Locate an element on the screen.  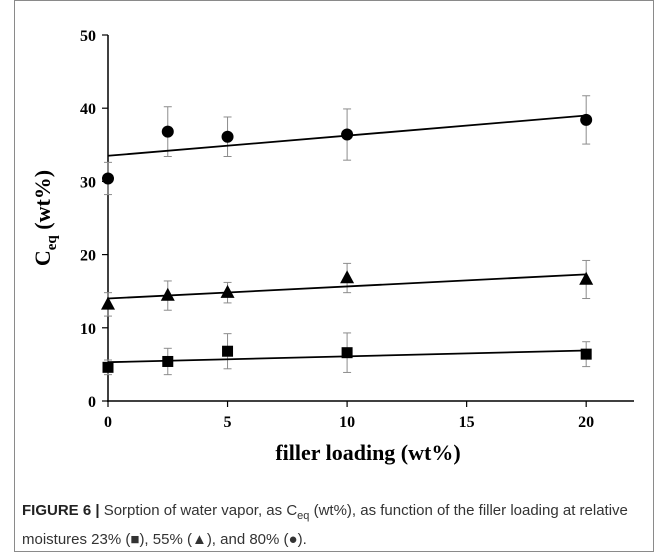
y-axis-title: Ceq (wt%) is located at coordinates (45, 218).